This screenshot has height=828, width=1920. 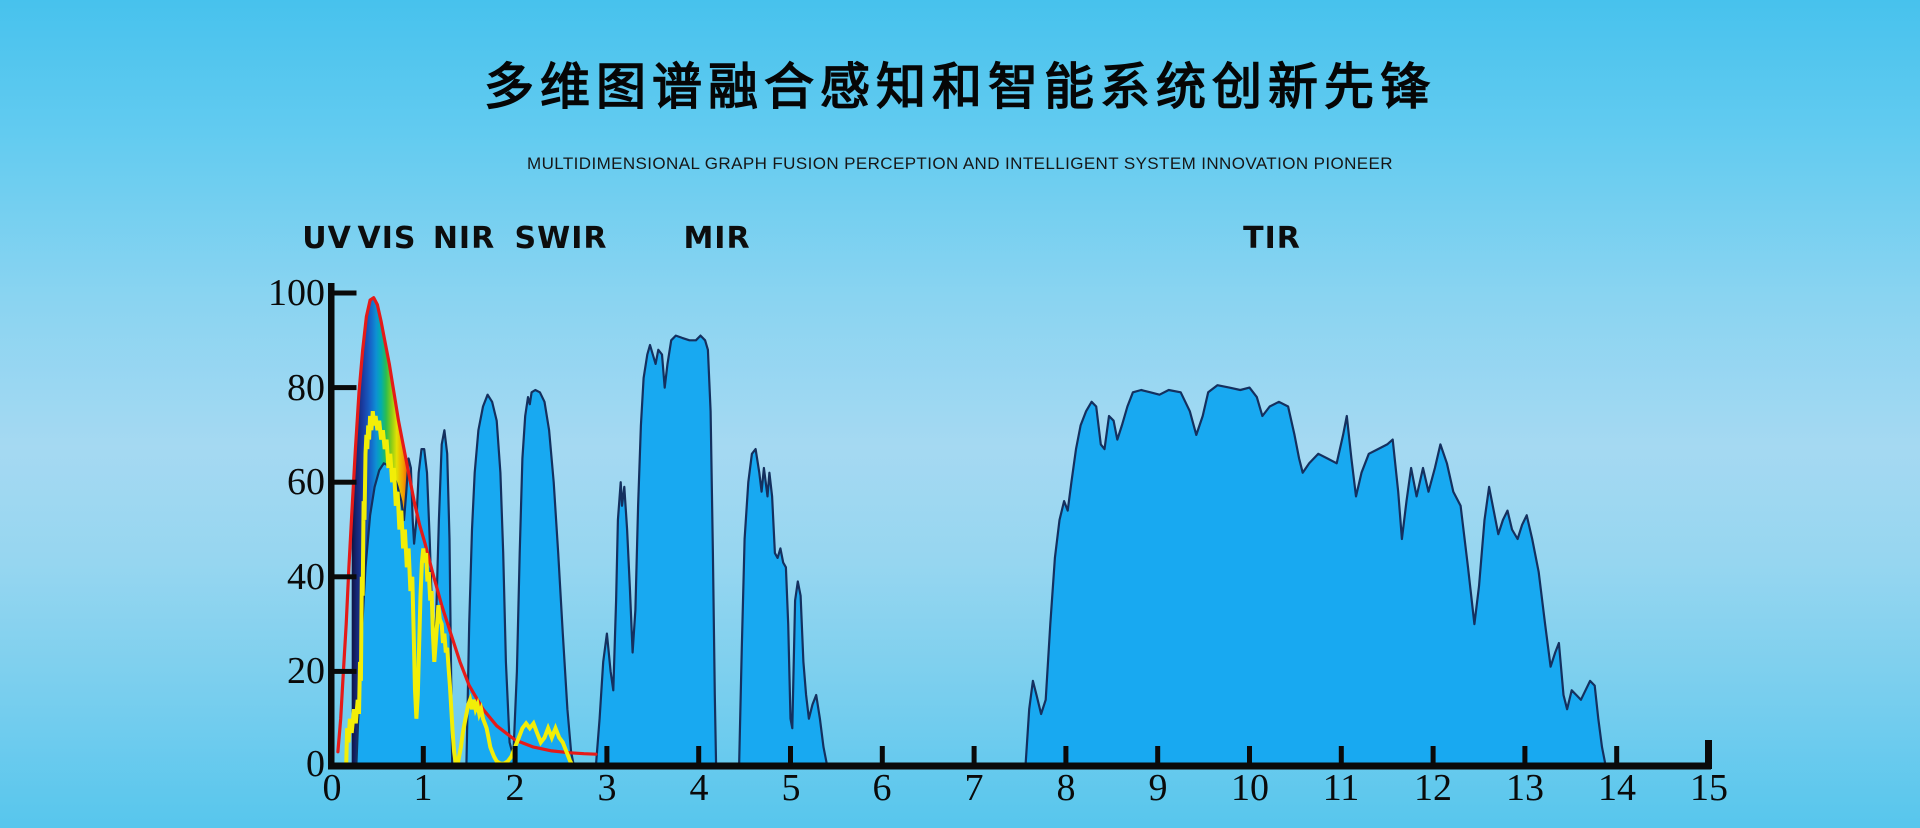 I want to click on x-tick-label-14: 14, so click(x=1617, y=788).